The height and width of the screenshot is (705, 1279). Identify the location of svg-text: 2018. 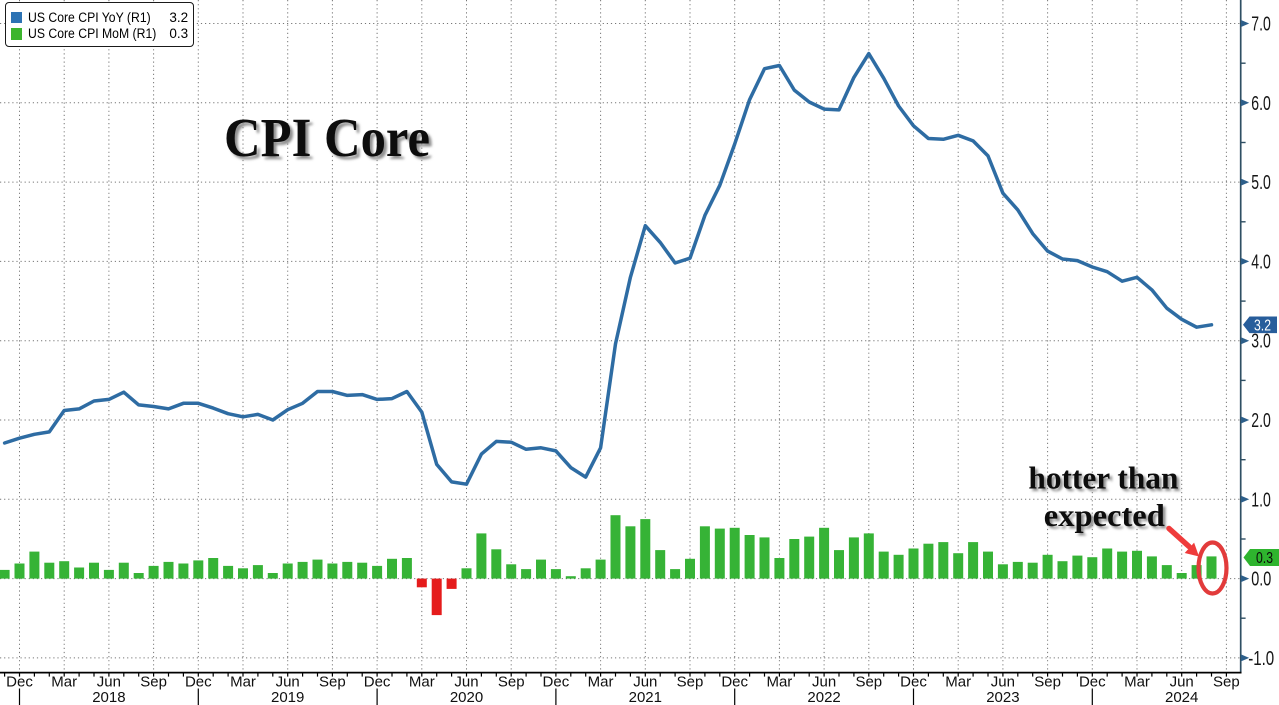
(108, 697).